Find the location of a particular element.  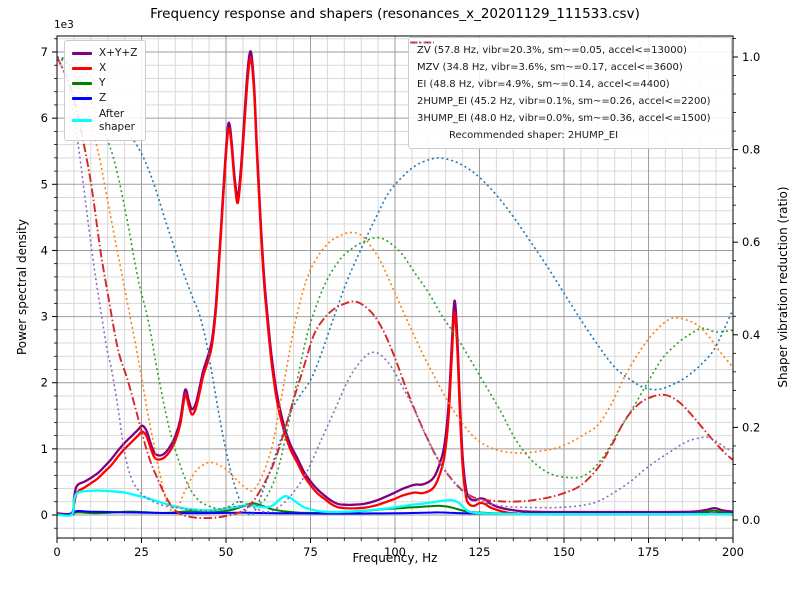

legend-data-series: X+Y+Z X Y Z After shaper is located at coordinates (105, 90).